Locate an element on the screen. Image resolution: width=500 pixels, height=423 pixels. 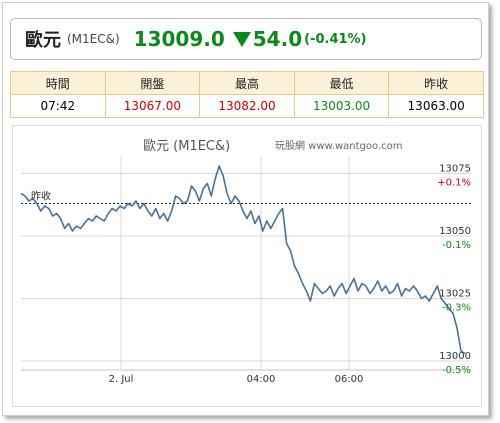
header-time: 時間 is located at coordinates (58, 83).